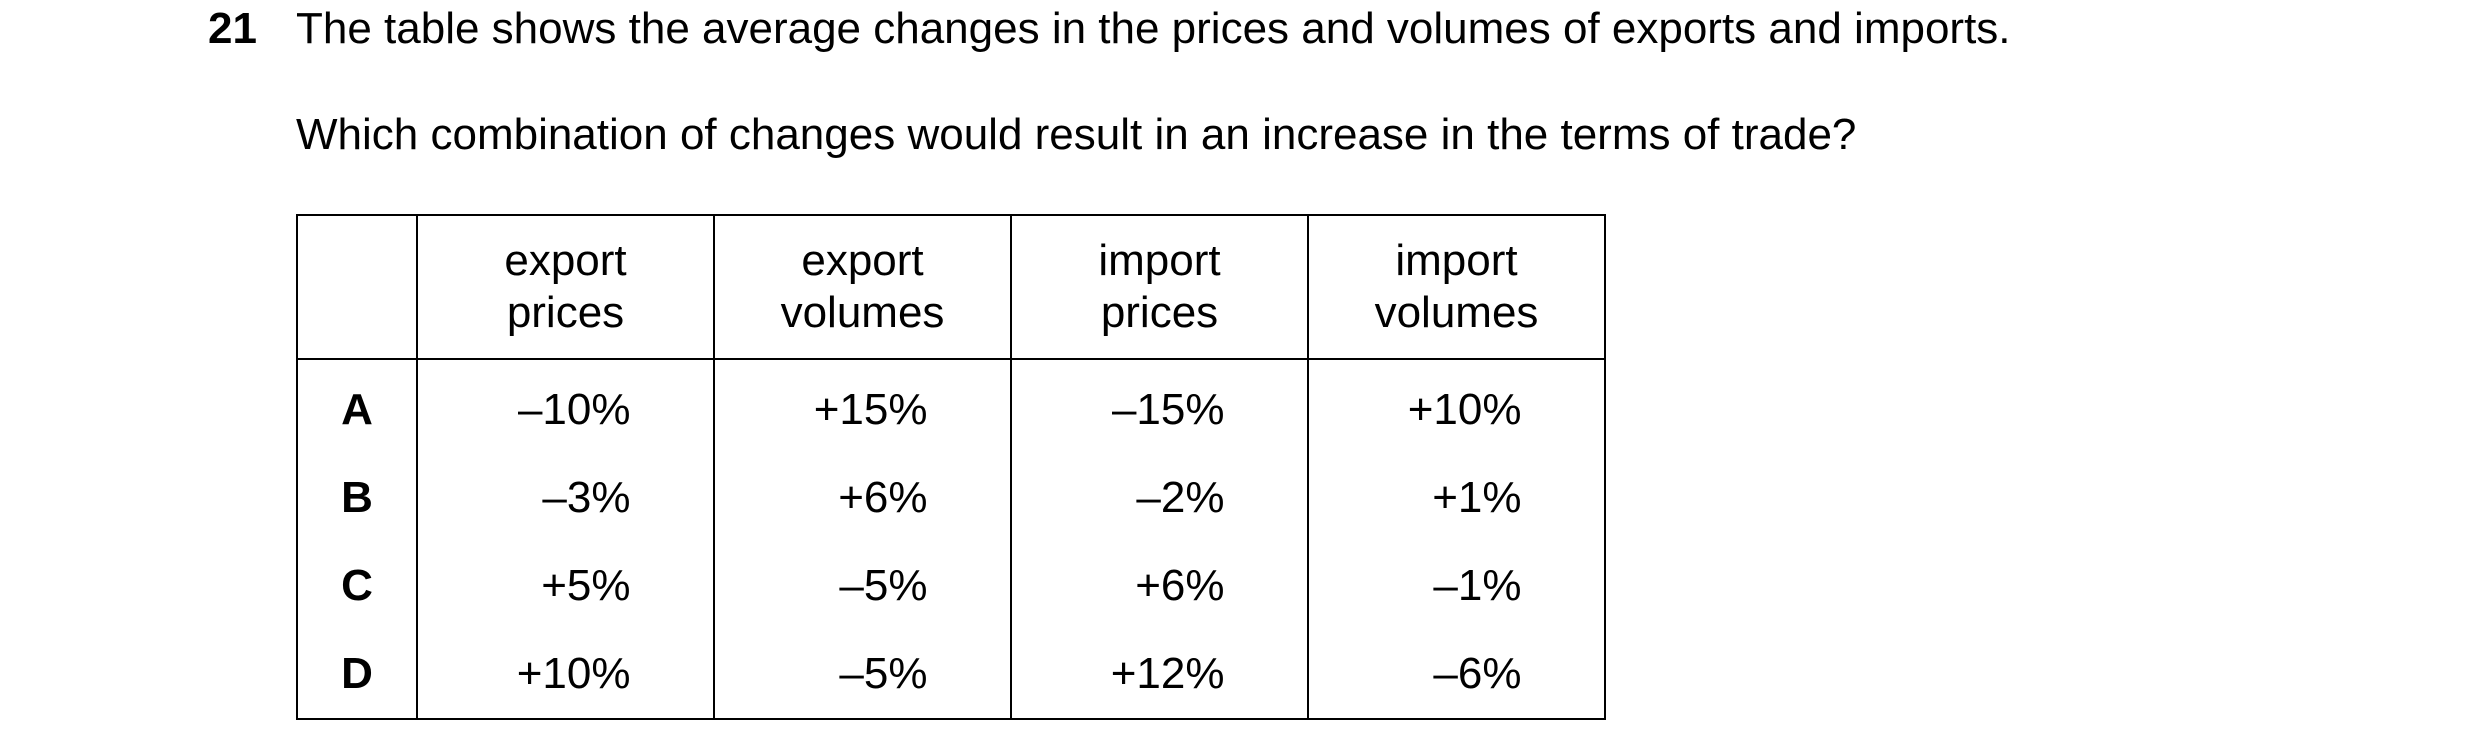 The height and width of the screenshot is (749, 2480). I want to click on header-export-prices: export prices, so click(565, 287).